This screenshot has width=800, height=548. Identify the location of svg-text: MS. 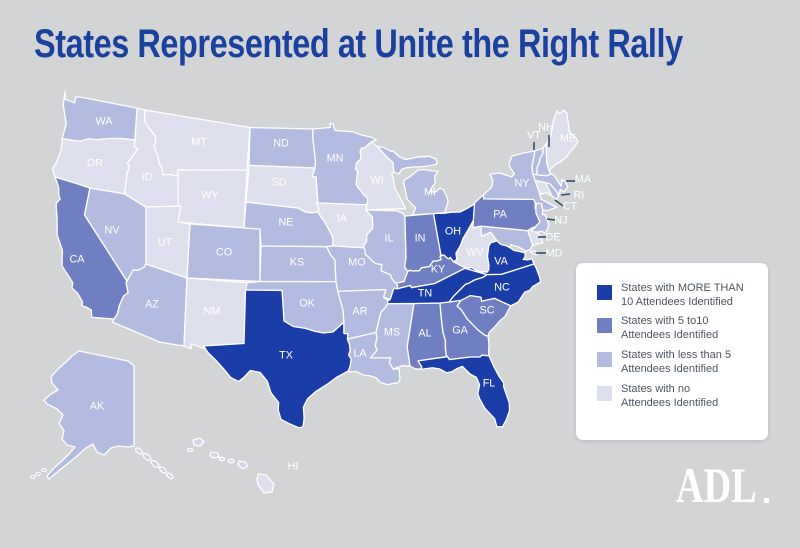
(392, 333).